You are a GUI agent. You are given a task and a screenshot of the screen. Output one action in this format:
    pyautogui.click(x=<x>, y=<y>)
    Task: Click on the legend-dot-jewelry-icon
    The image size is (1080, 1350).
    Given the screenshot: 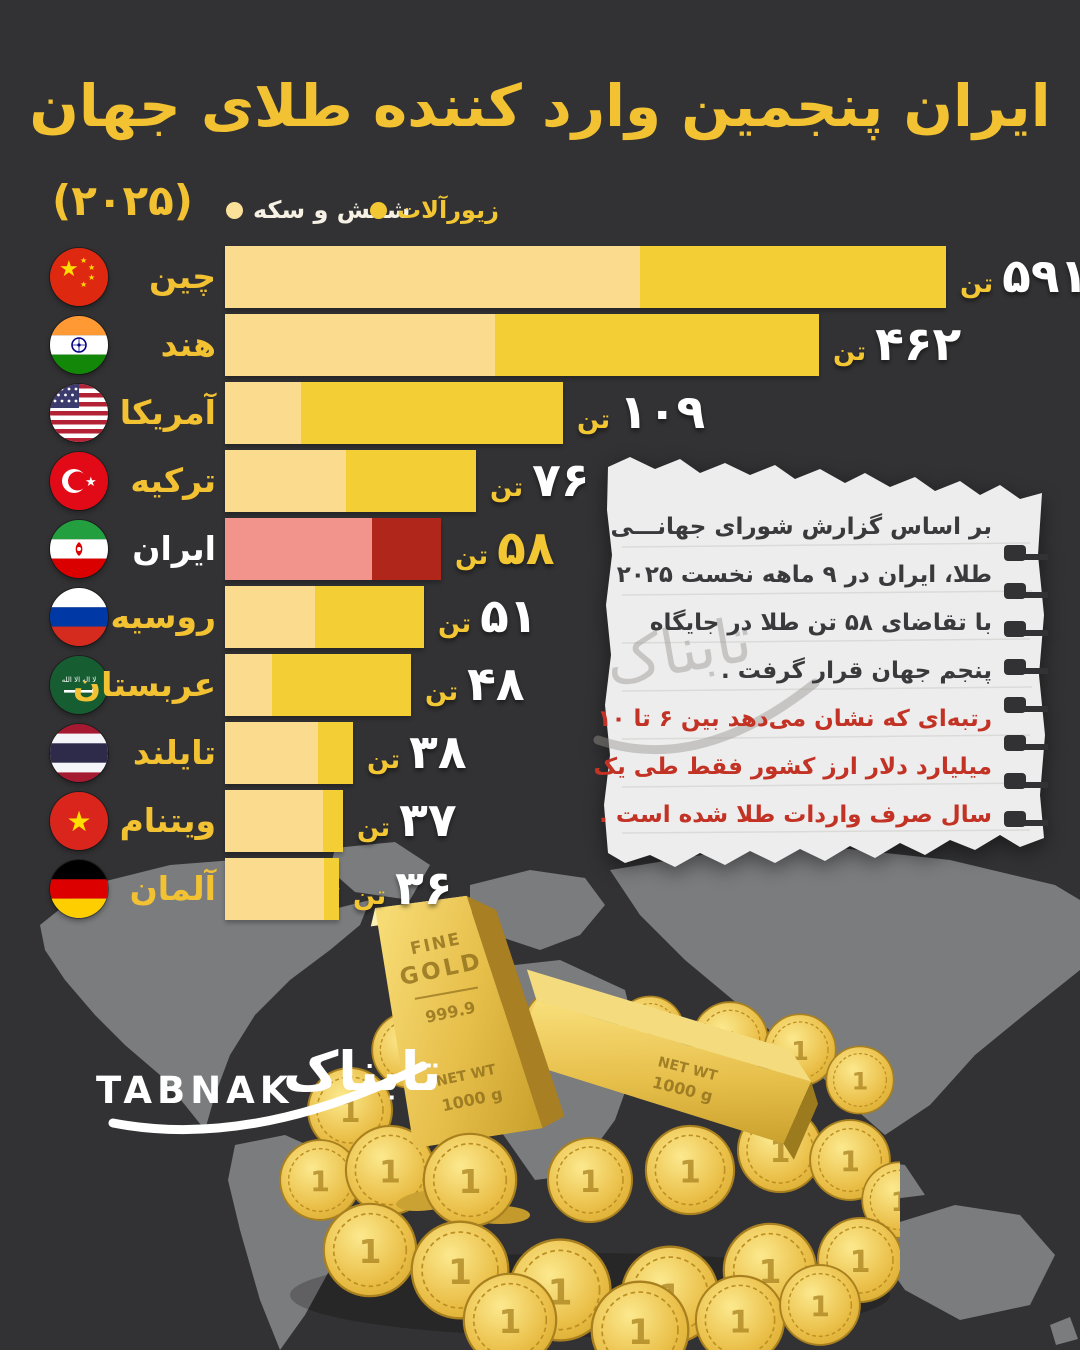 What is the action you would take?
    pyautogui.click(x=378, y=210)
    